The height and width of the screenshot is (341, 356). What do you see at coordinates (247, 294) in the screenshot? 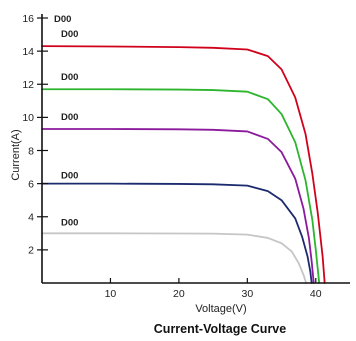
I see `x-tick-label-30: 30` at bounding box center [247, 294].